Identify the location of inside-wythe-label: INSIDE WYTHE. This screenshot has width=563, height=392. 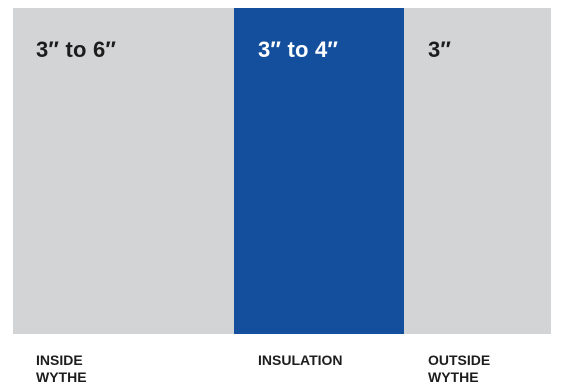
(61, 369).